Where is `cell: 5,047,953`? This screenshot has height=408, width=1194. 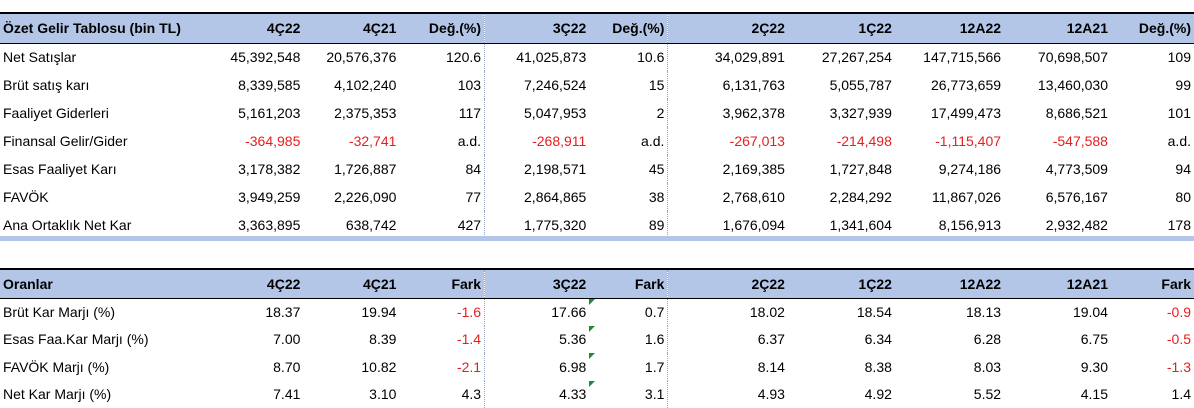
cell: 5,047,953 is located at coordinates (537, 113).